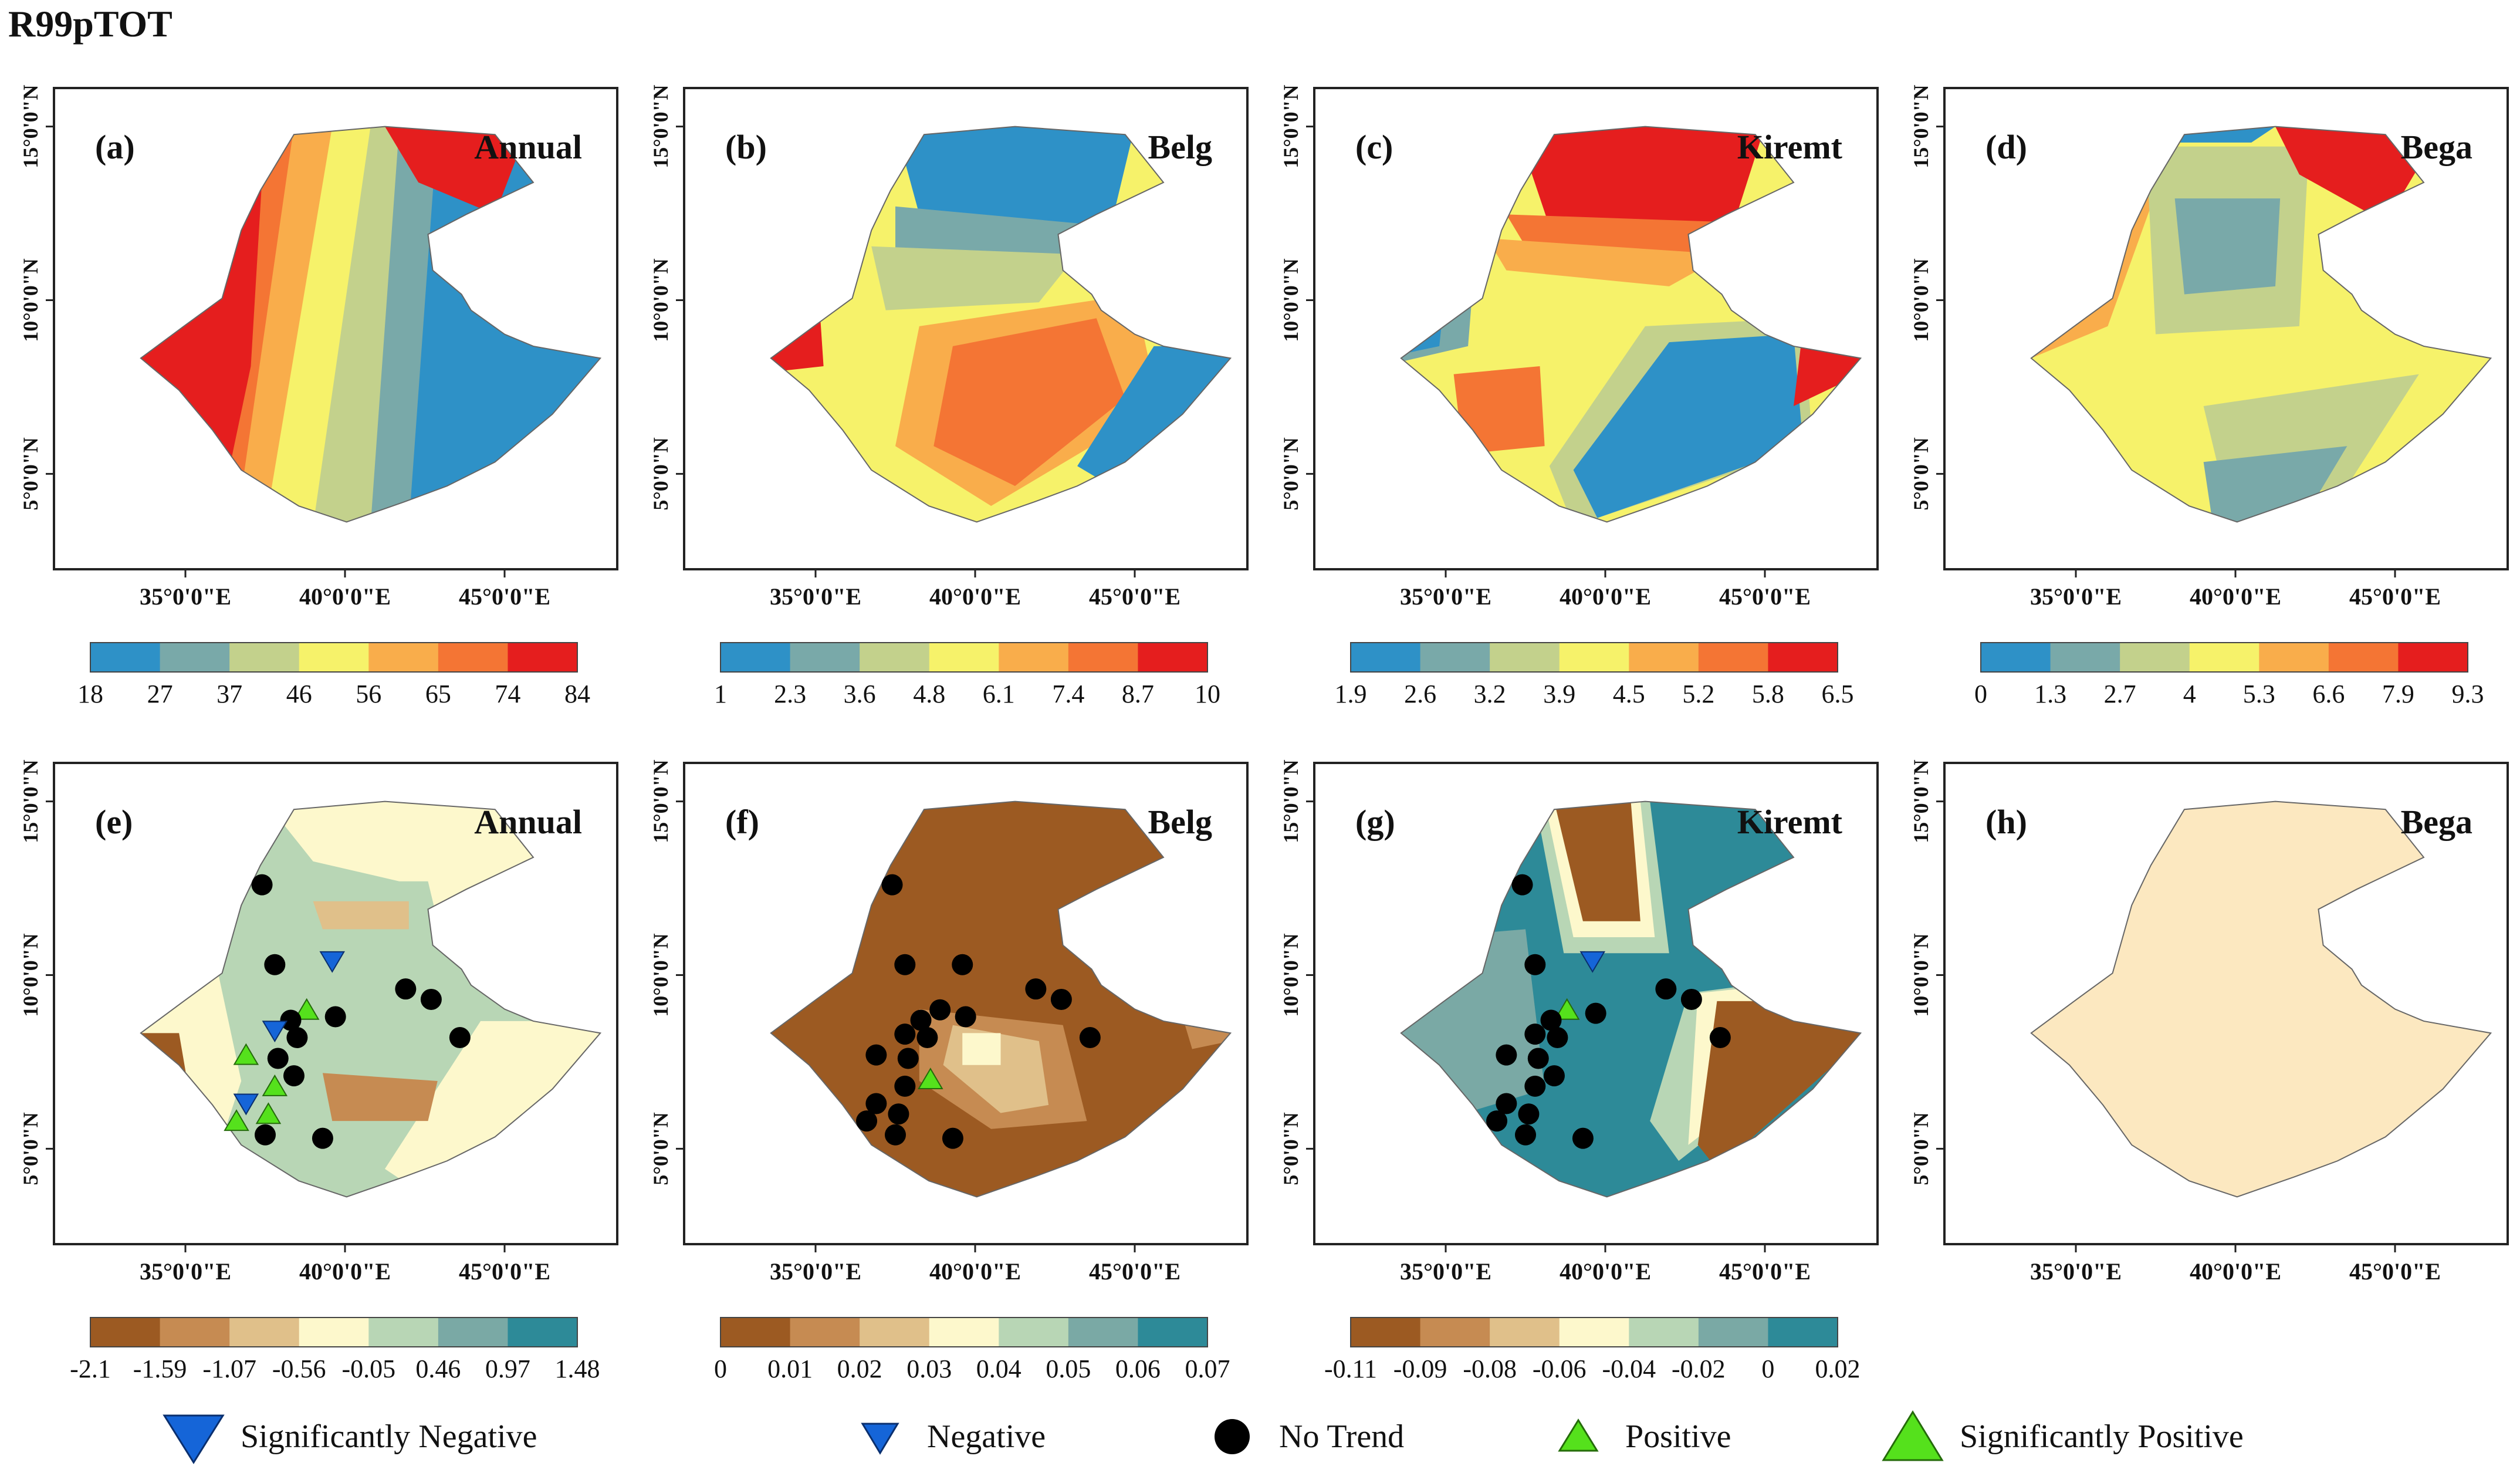  I want to click on colorbar-tick-label: 0.02, so click(1838, 1368).